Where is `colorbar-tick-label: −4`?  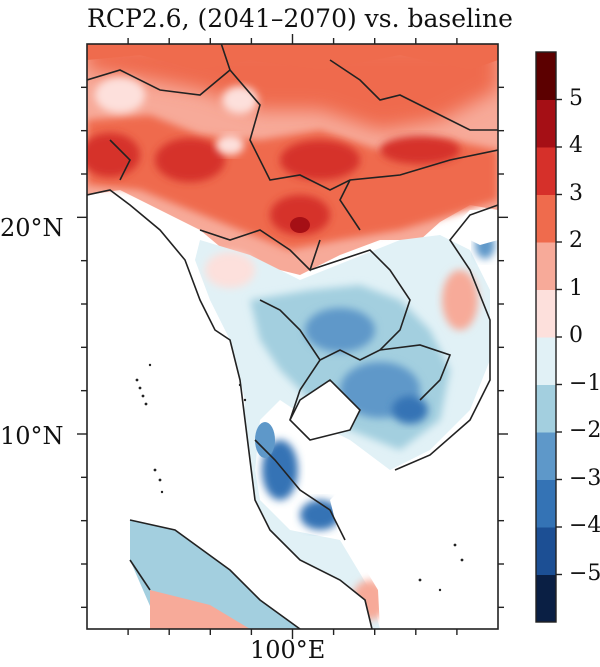 colorbar-tick-label: −4 is located at coordinates (584, 525).